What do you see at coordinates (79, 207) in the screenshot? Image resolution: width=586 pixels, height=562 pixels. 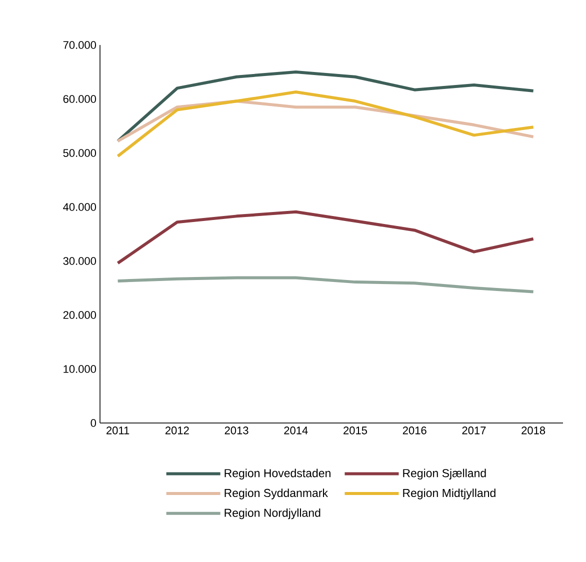 I see `y-tick-label: 40.000` at bounding box center [79, 207].